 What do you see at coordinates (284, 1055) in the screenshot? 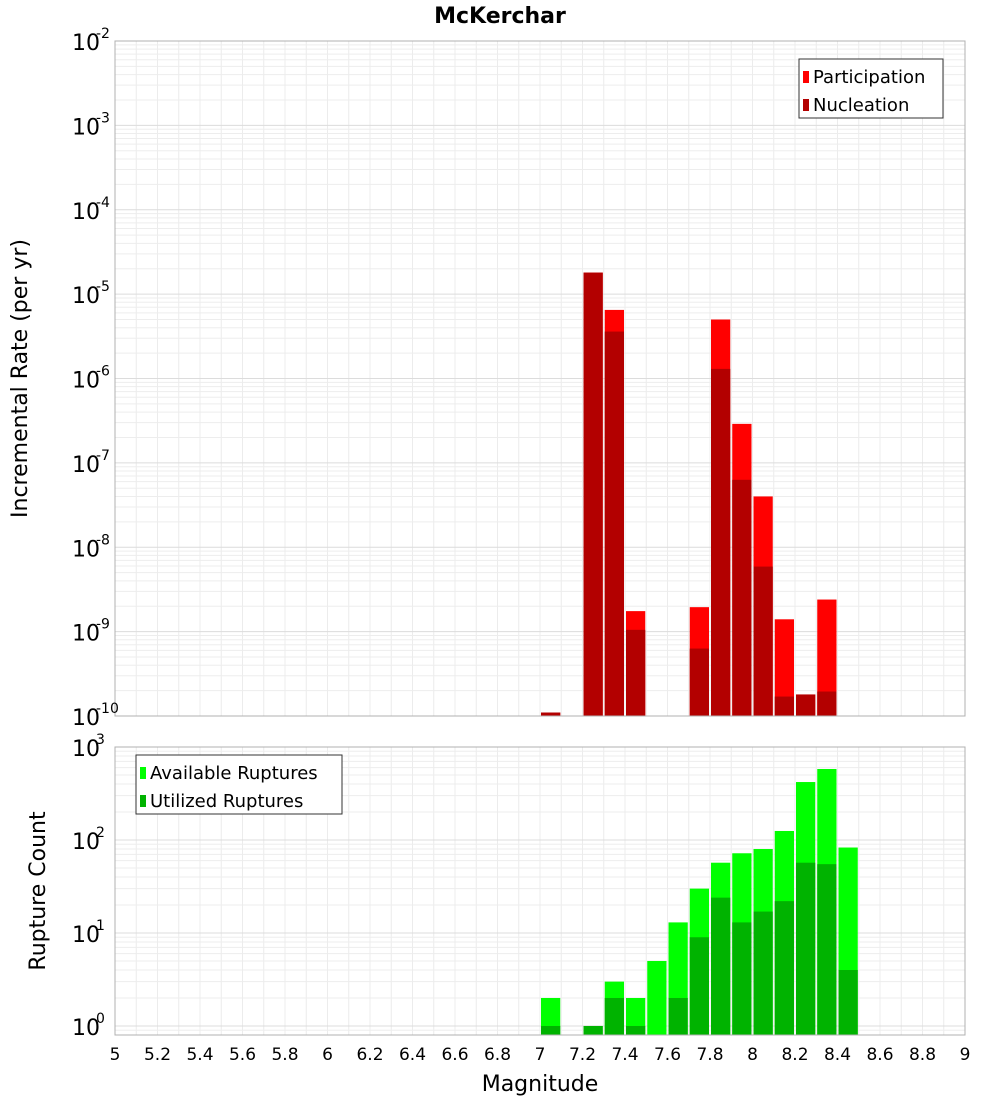
I see `x-tick-label: 5.8` at bounding box center [284, 1055].